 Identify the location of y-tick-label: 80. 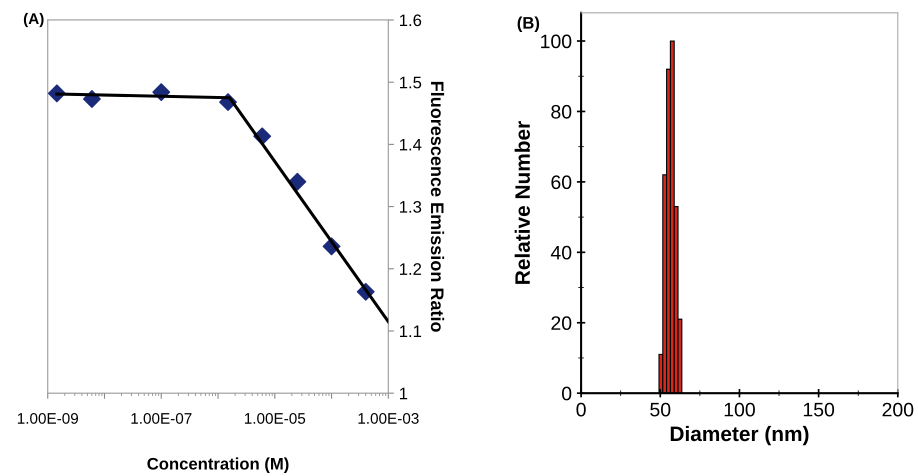
(561, 111).